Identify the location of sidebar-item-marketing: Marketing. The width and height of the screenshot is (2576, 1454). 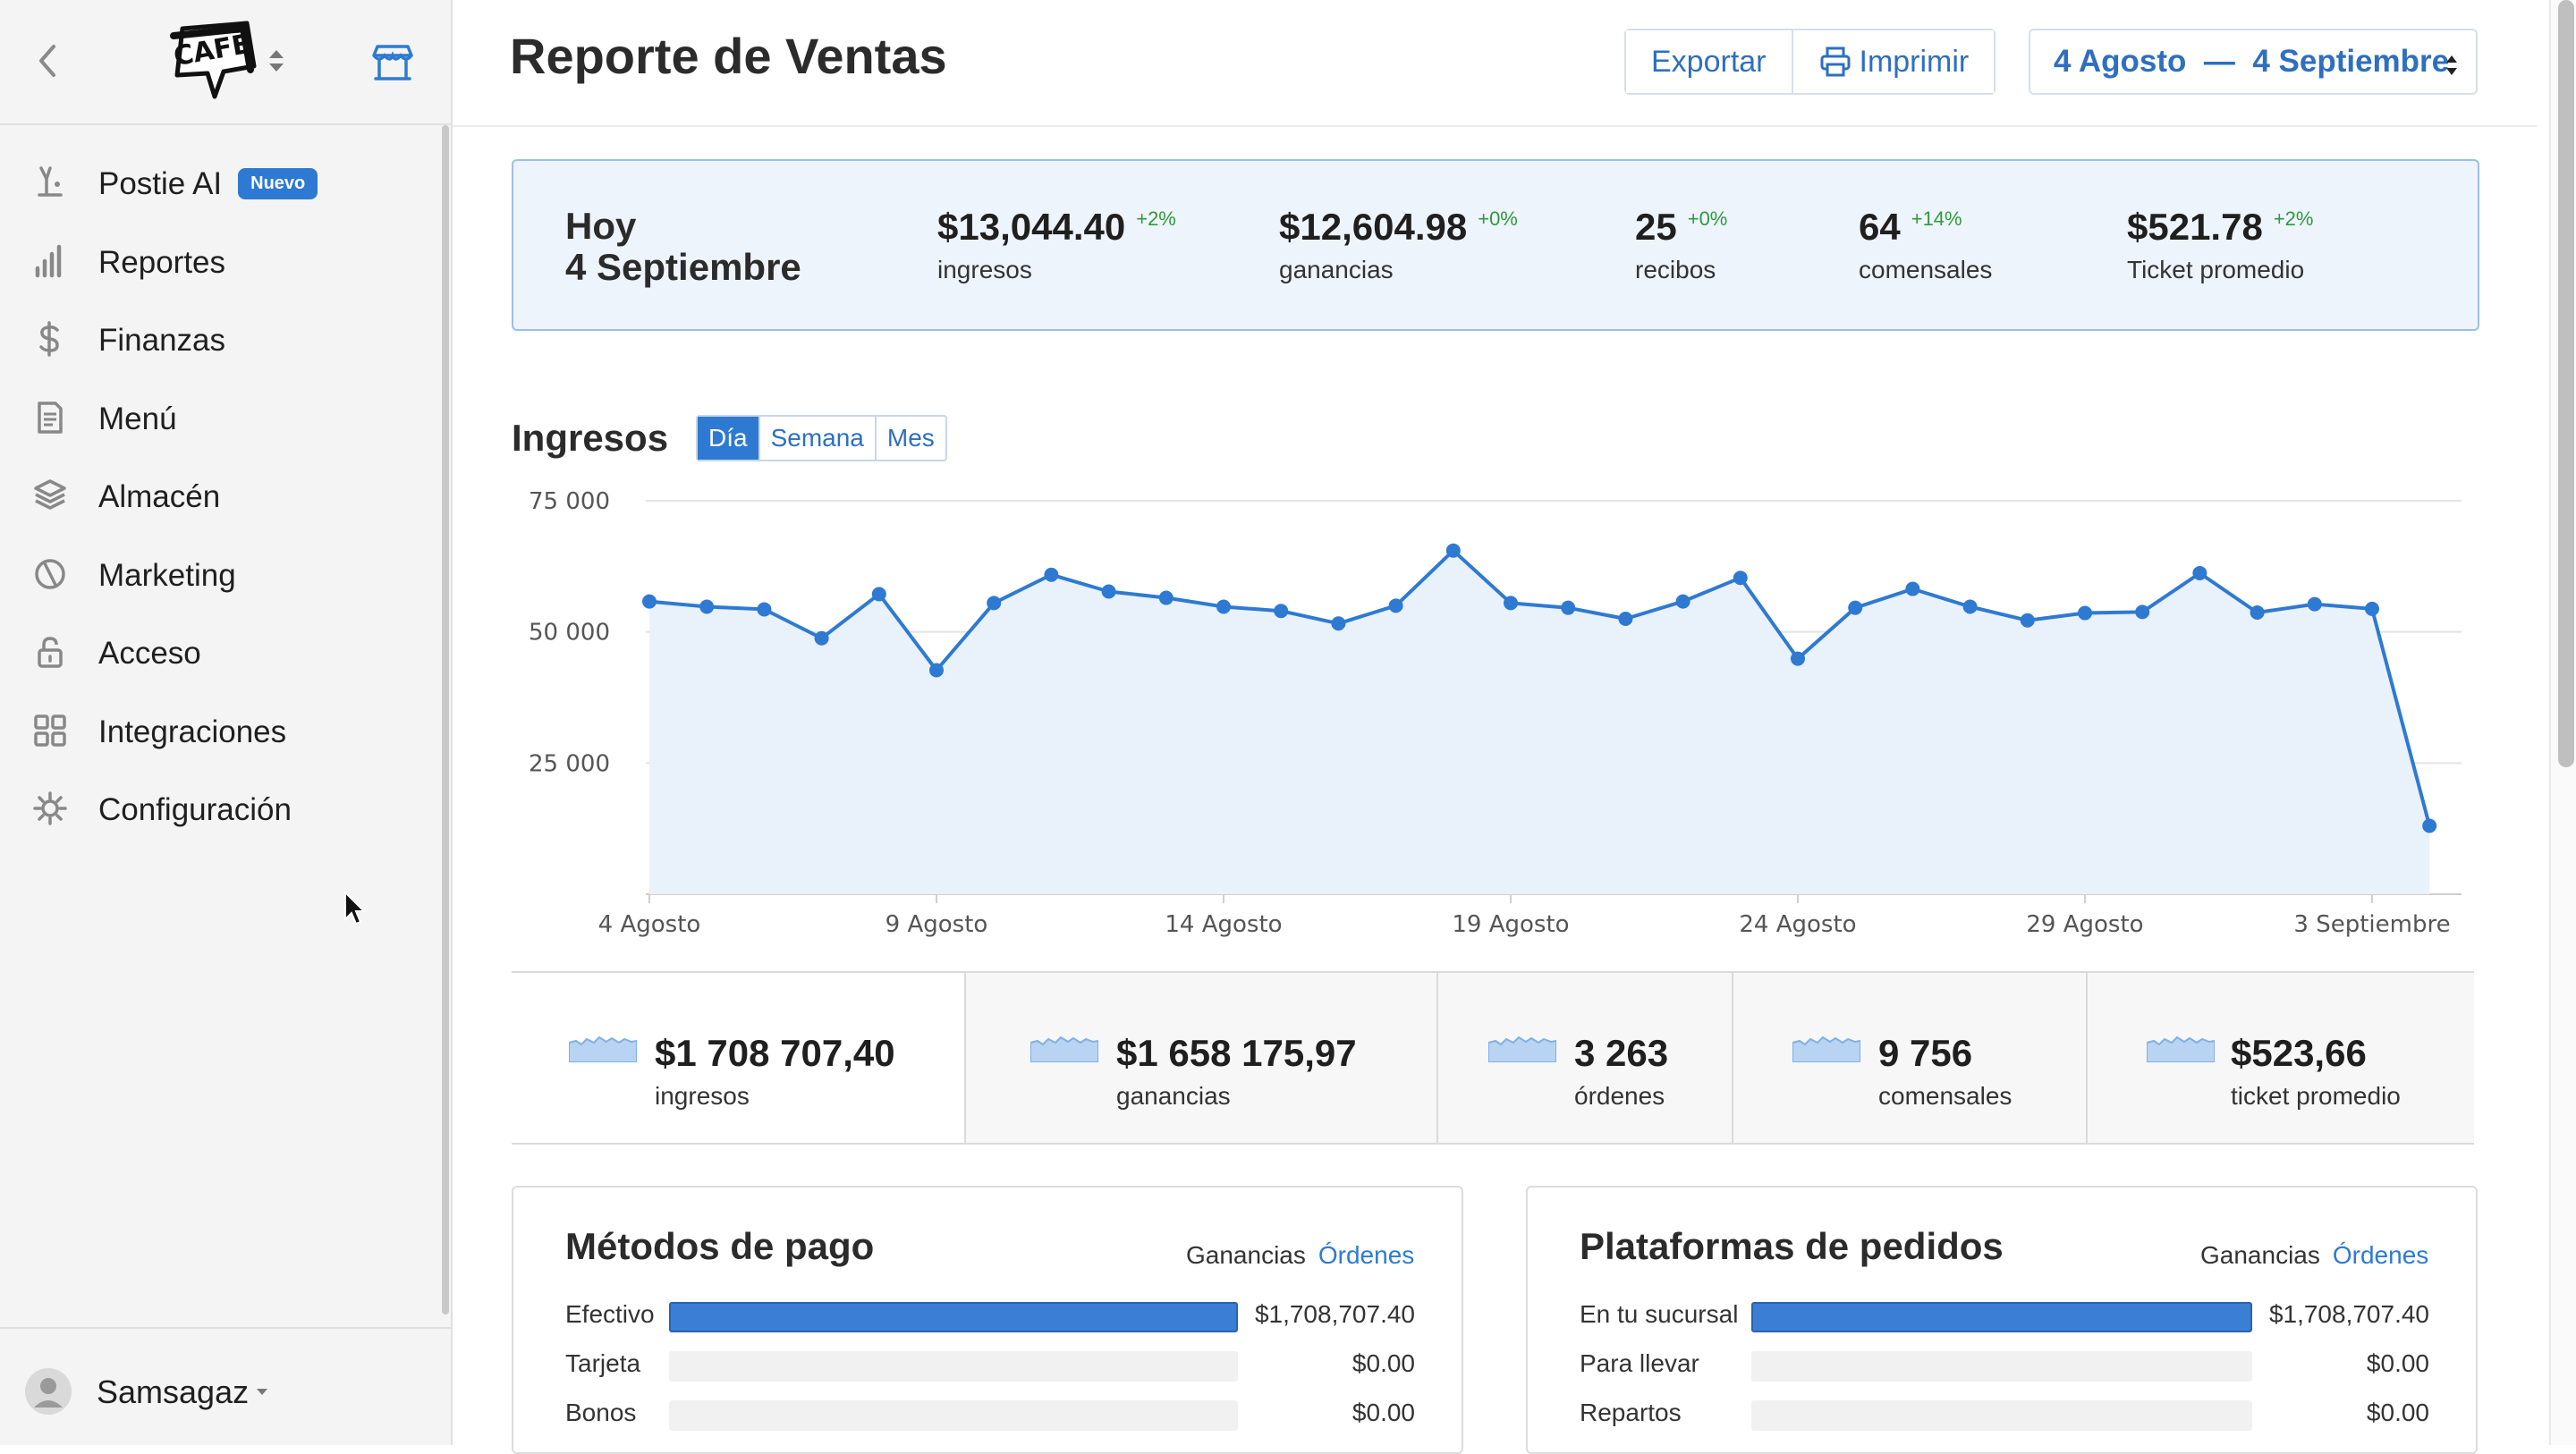
(223, 576).